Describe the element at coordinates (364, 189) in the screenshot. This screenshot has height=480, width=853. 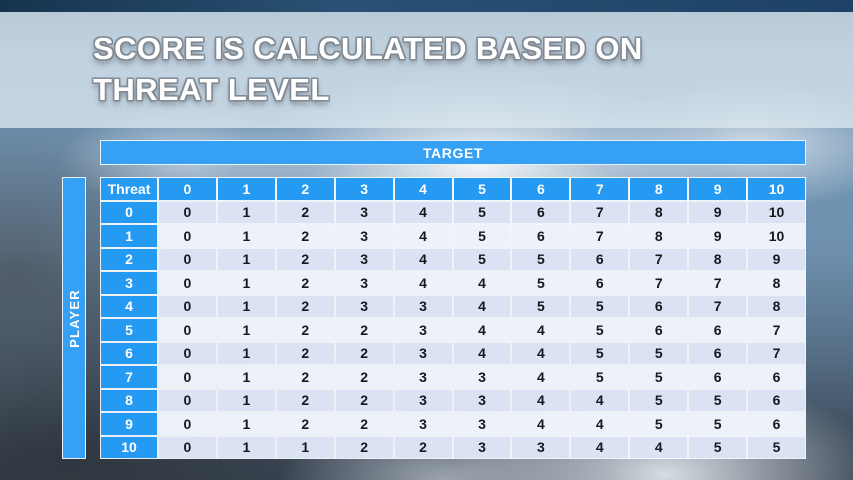
I see `column-header-cell: 3` at that location.